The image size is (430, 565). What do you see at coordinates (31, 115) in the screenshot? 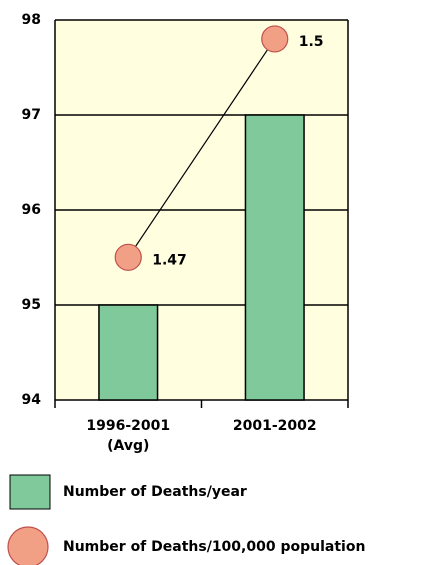
I see `y-tick-label: 97` at bounding box center [31, 115].